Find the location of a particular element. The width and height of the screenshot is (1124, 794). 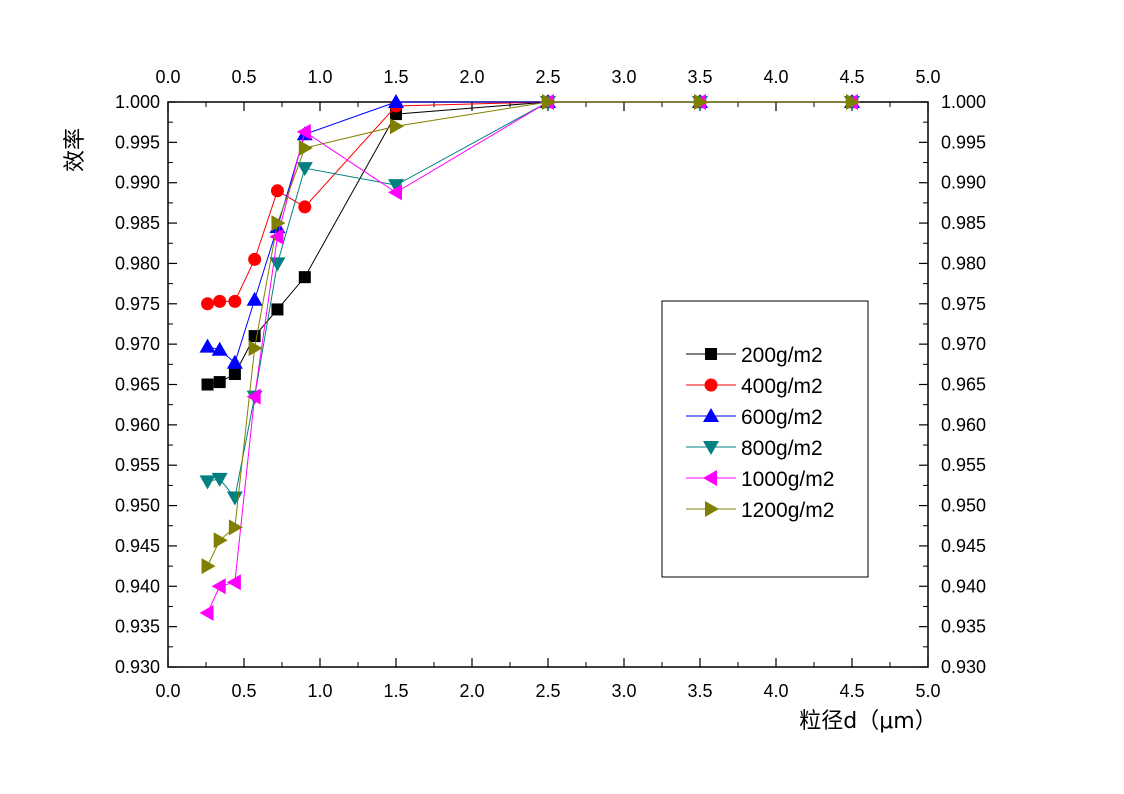

legend-label: 1000g/m2 is located at coordinates (787, 479).